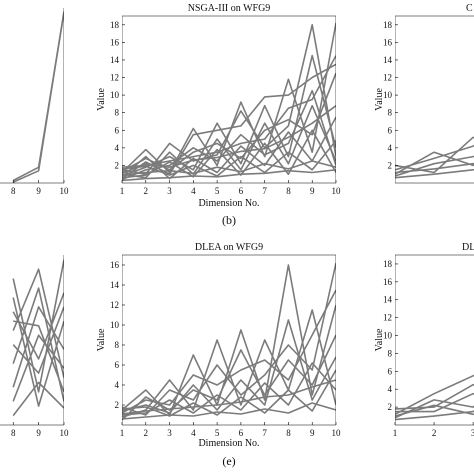 This screenshot has height=474, width=474. I want to click on panel-title: C, so click(469, 8).